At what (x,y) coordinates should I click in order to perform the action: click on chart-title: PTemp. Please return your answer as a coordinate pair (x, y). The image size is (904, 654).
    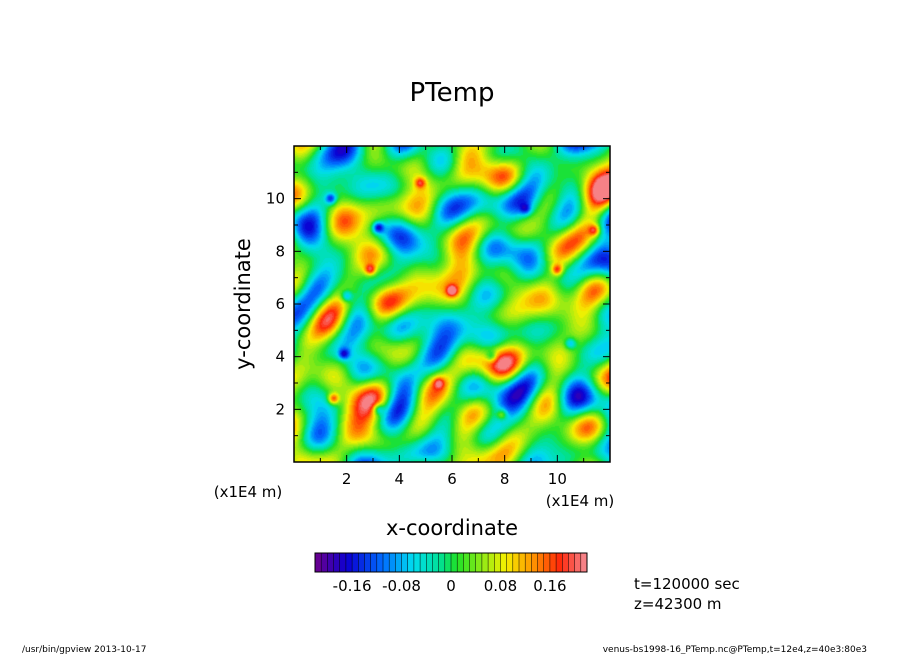
    Looking at the image, I should click on (452, 93).